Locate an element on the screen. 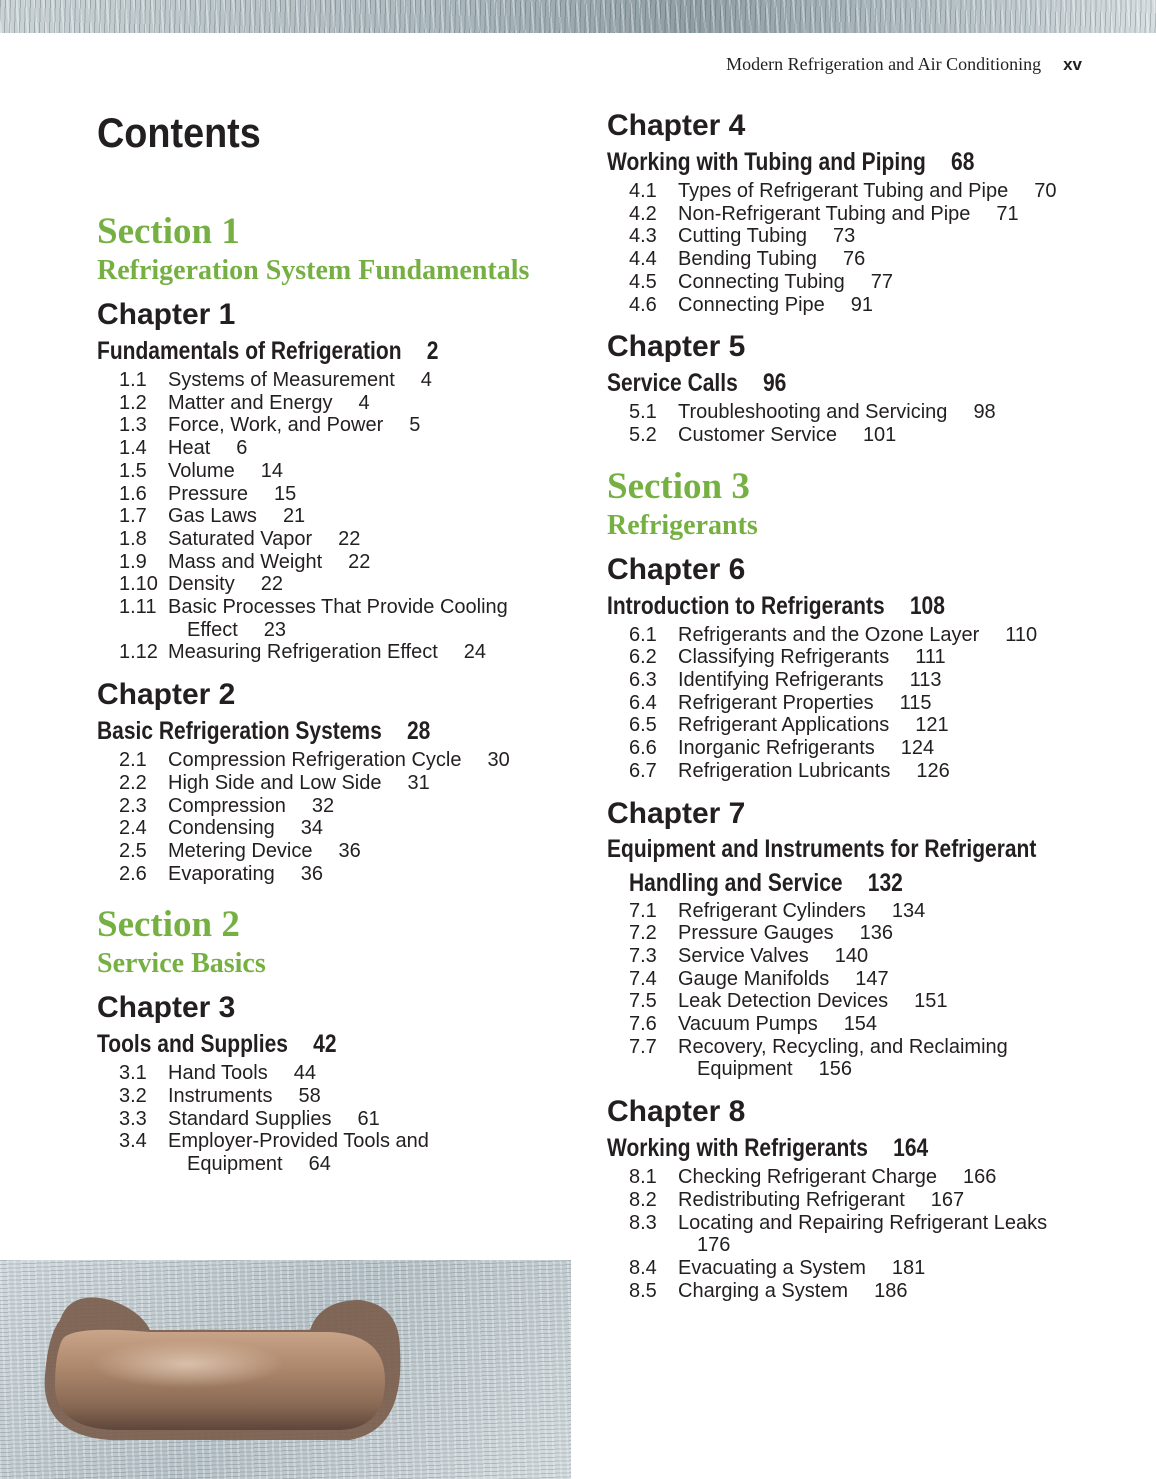  toc-entry: 8.1 Checking Refrigerant Charge 166 is located at coordinates (868, 1177).